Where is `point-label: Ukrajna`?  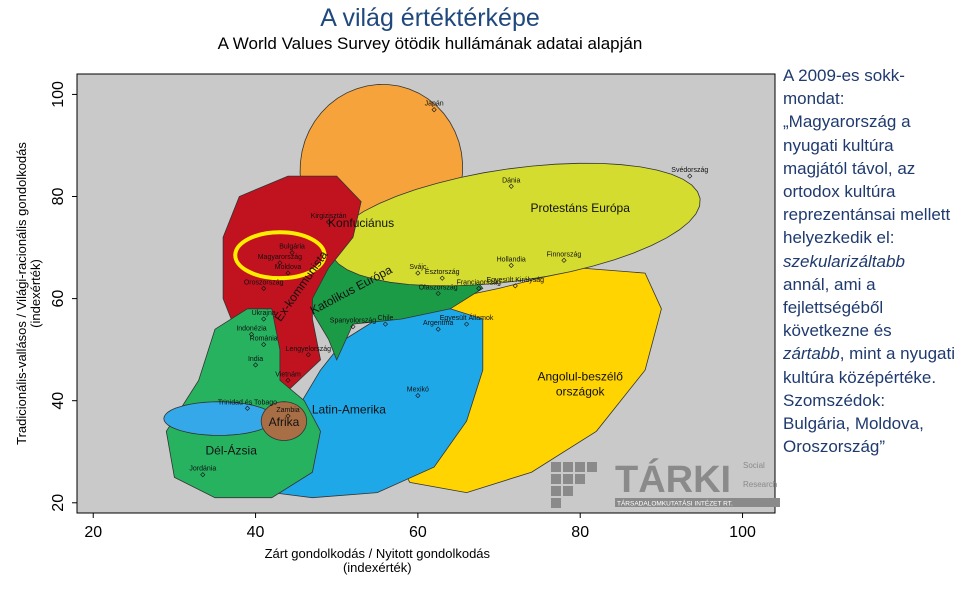 point-label: Ukrajna is located at coordinates (264, 313).